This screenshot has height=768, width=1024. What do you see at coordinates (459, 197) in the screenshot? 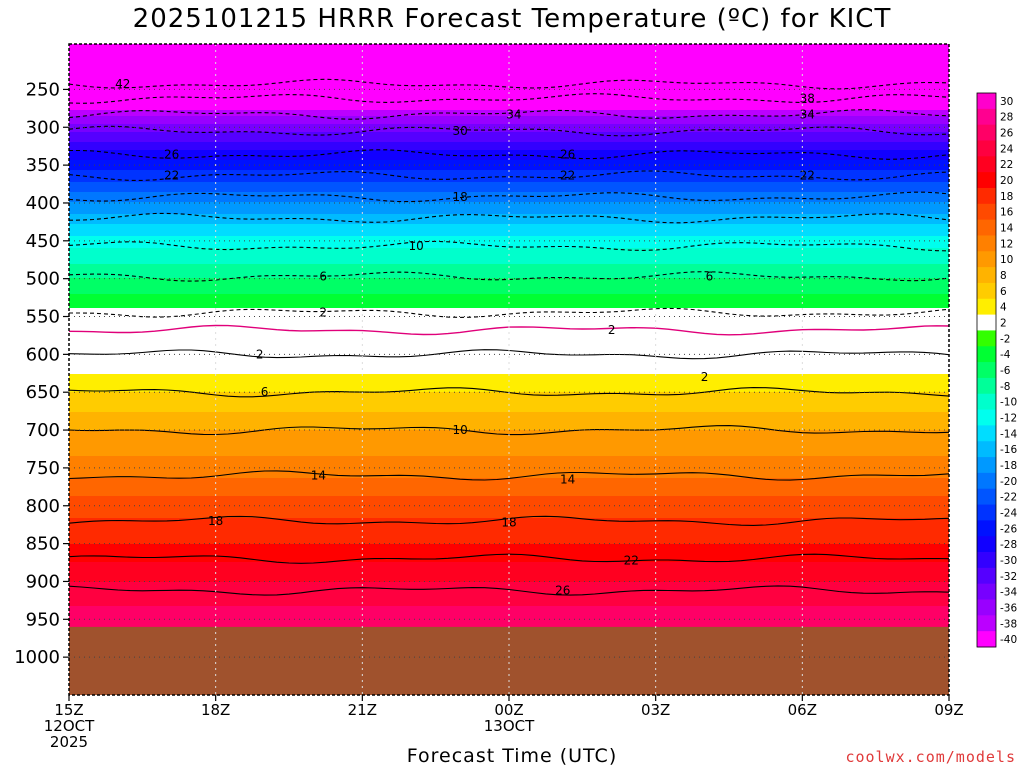
I see `contour-label: 18` at bounding box center [459, 197].